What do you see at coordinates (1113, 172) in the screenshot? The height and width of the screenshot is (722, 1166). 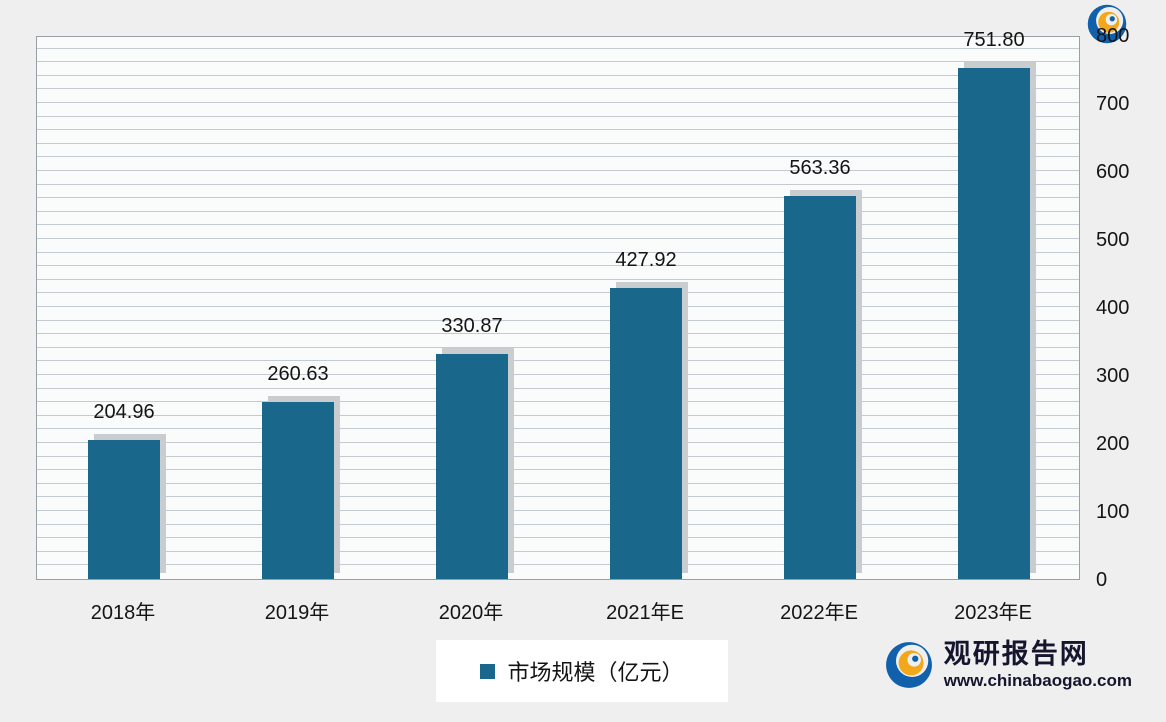 I see `y-tick-label: 600` at bounding box center [1113, 172].